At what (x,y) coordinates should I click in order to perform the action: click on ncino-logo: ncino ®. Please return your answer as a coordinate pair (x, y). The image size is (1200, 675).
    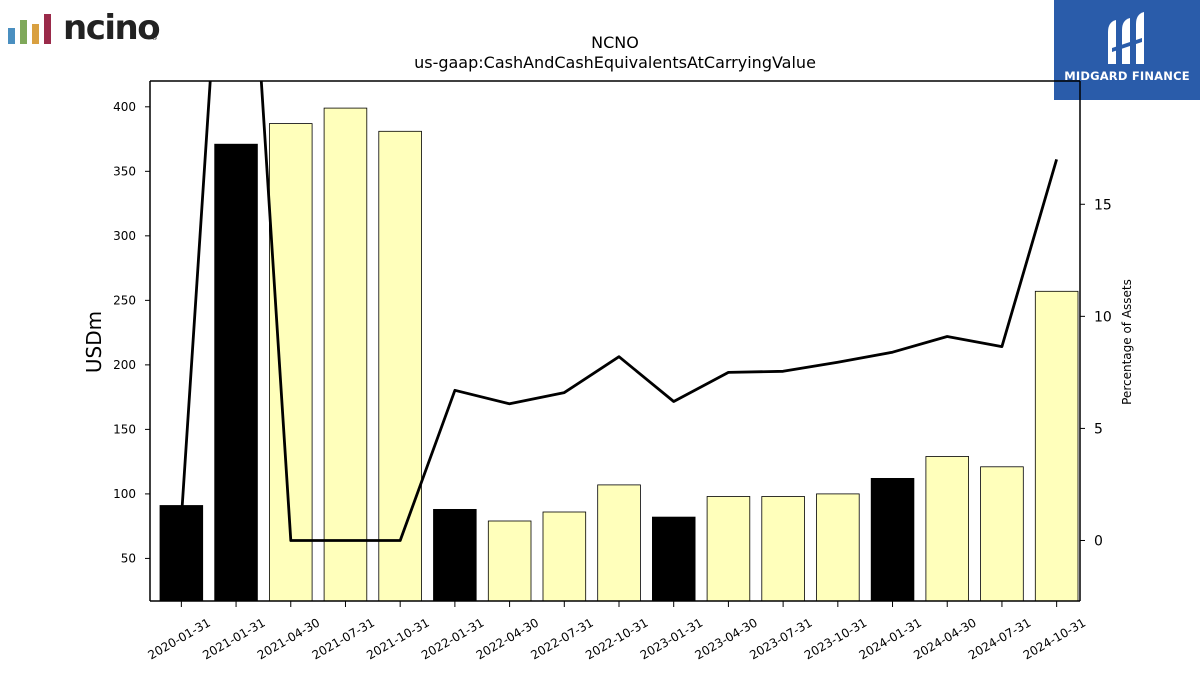
    Looking at the image, I should click on (86, 27).